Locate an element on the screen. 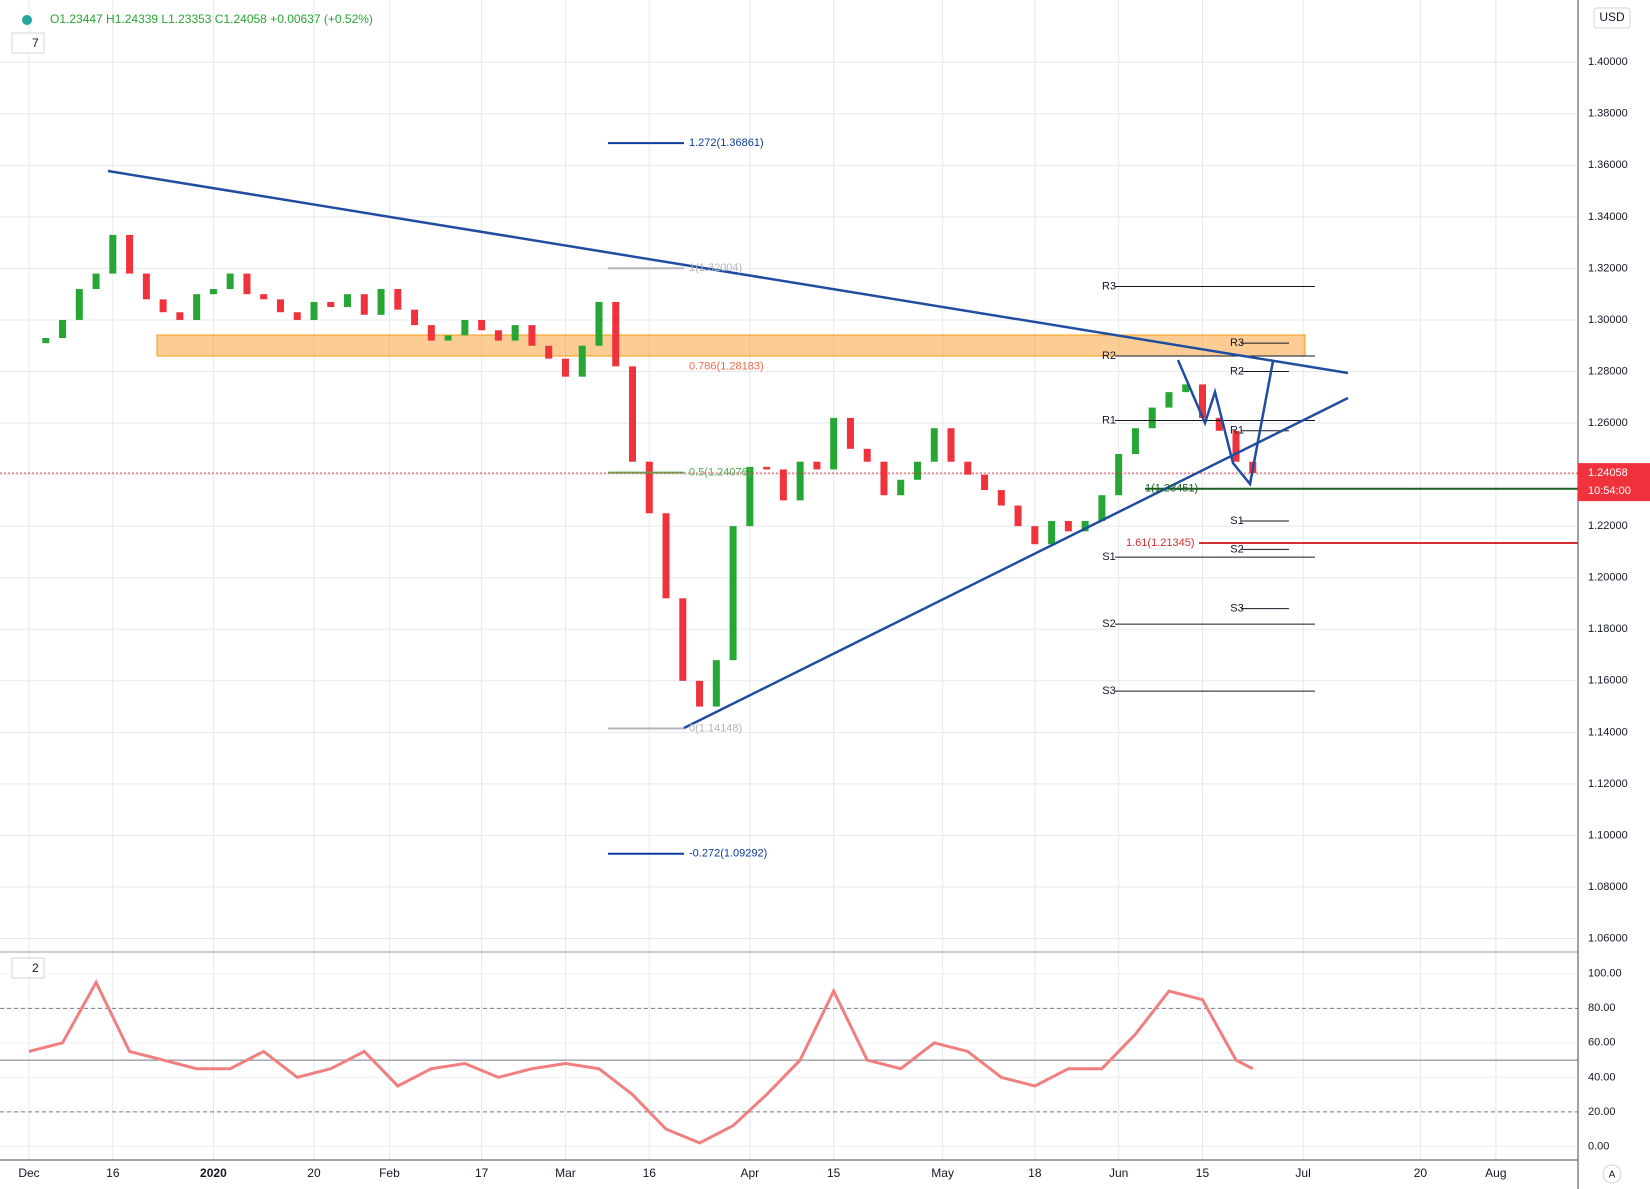 The width and height of the screenshot is (1650, 1189). y-tick-label: 1.34000 is located at coordinates (1608, 217).